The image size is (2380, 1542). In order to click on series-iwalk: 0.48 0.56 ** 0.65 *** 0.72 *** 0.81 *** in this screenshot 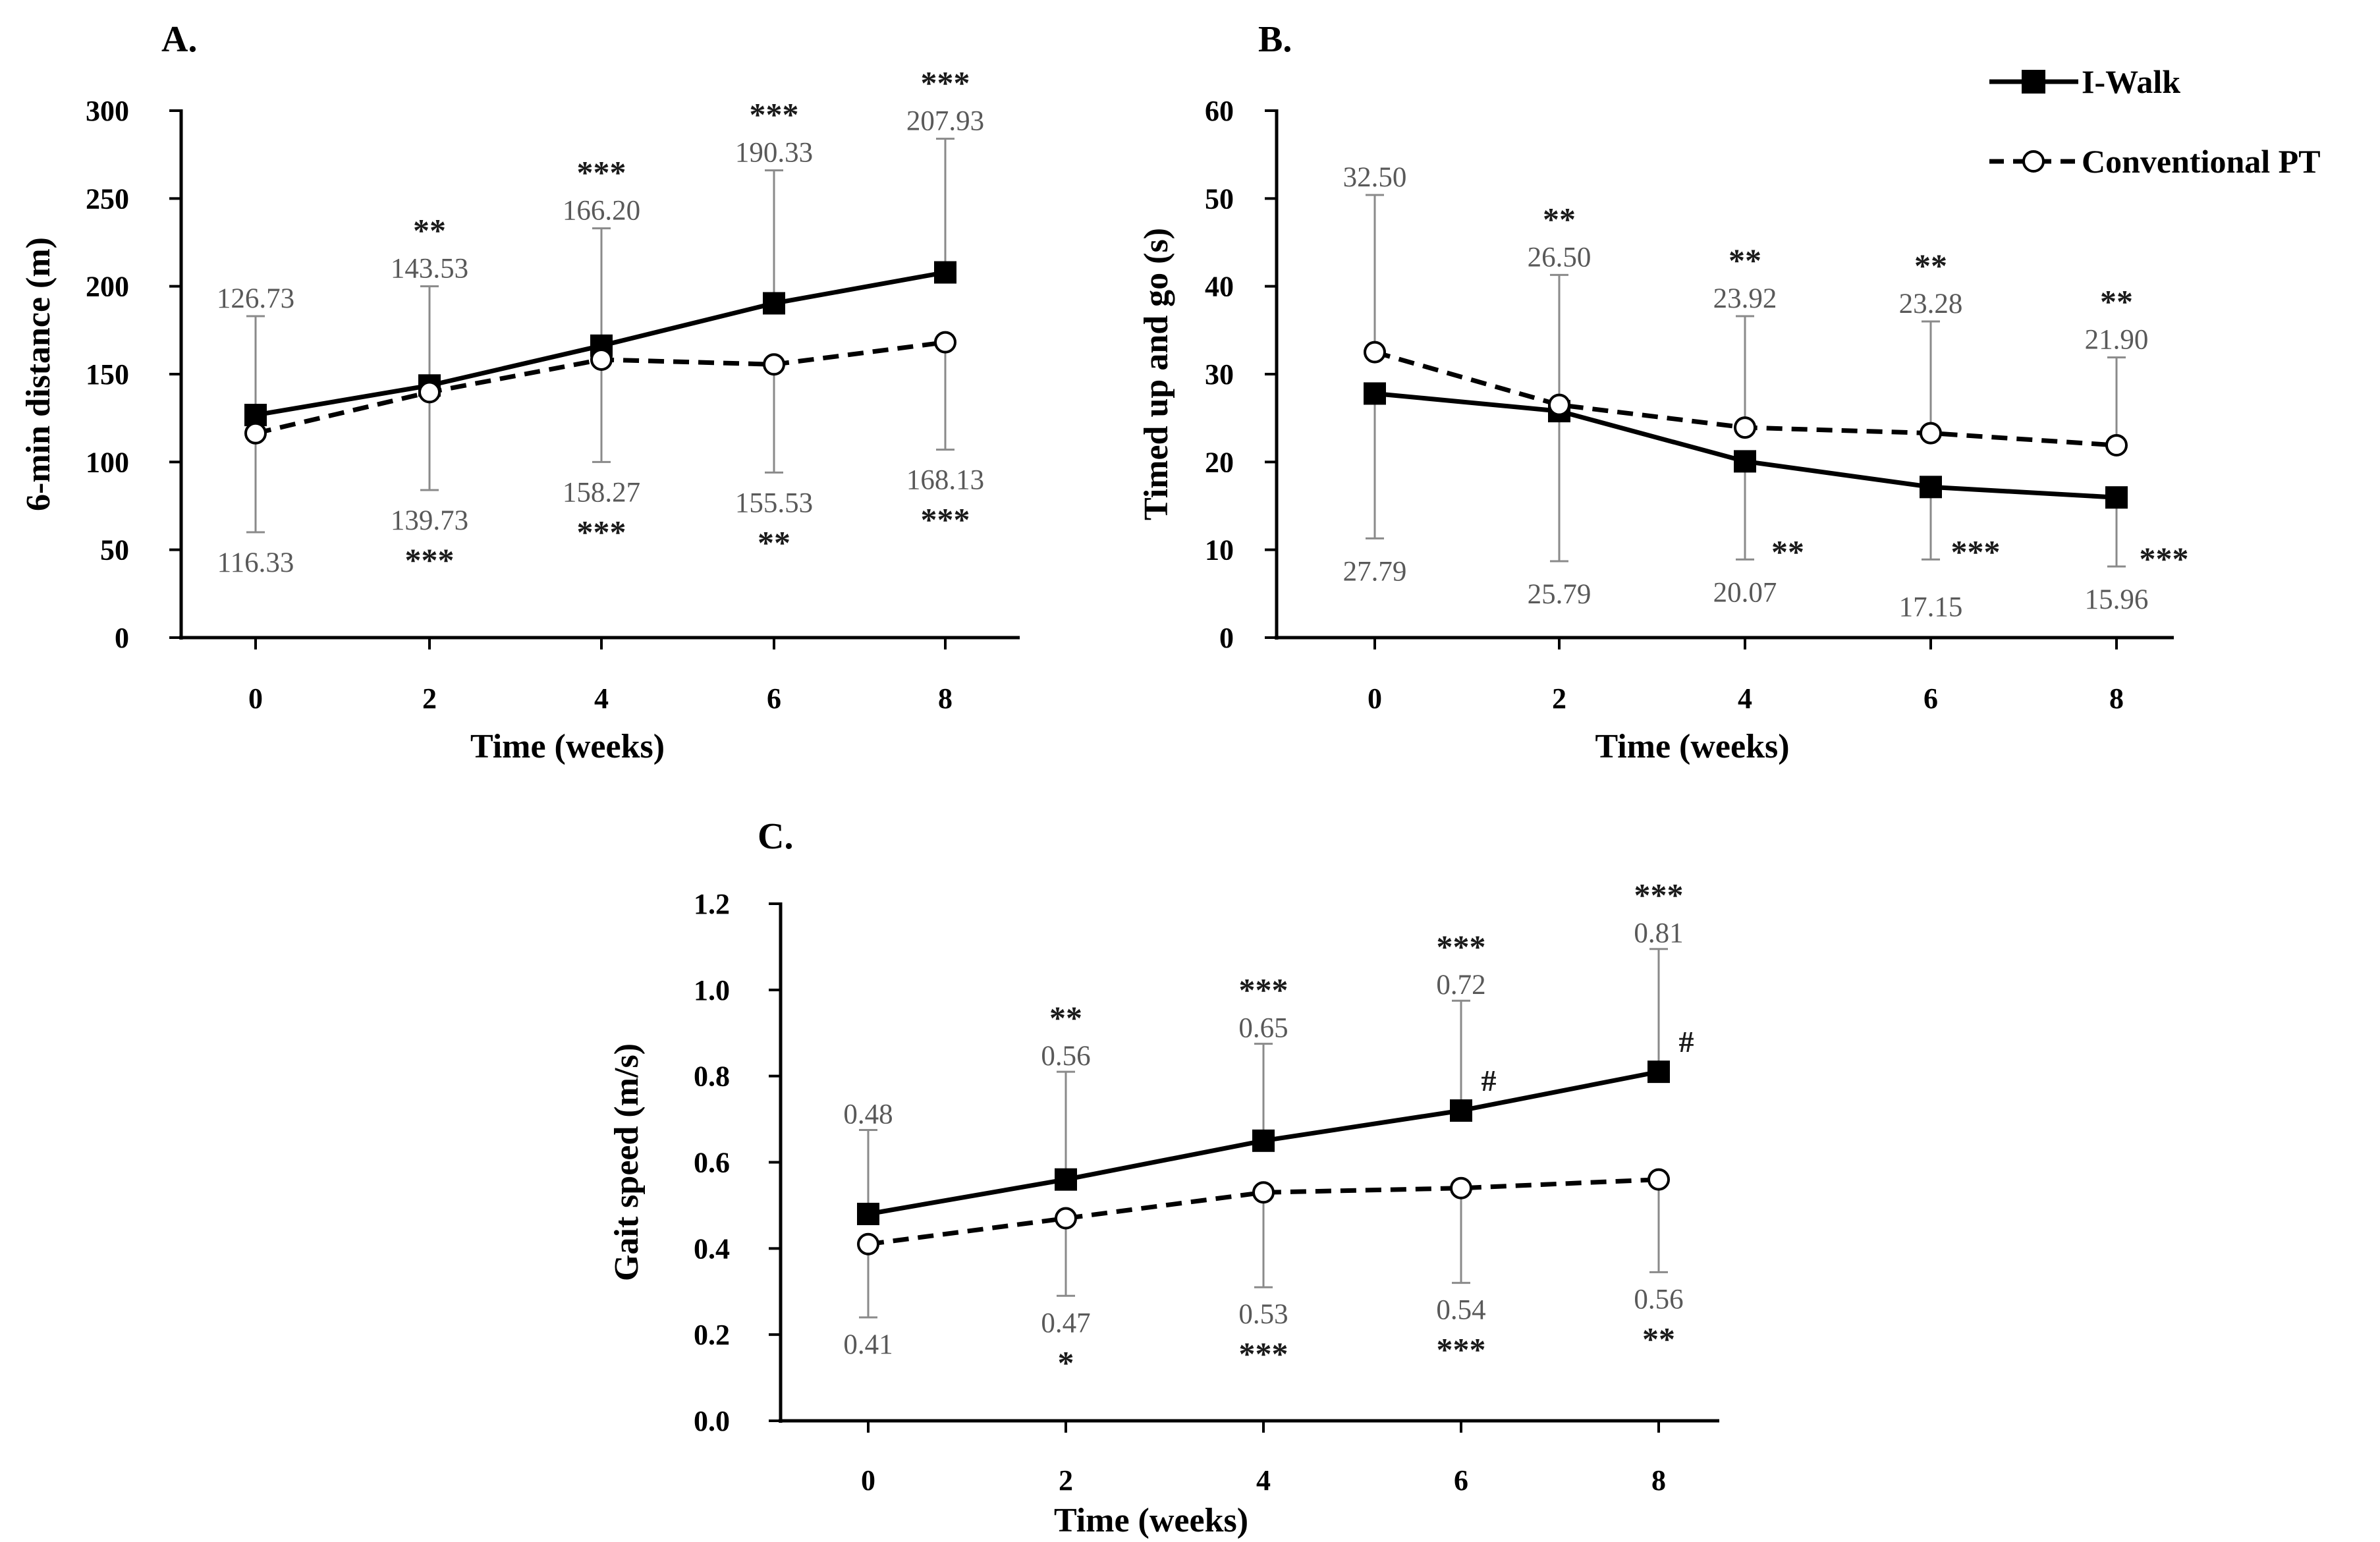, I will do `click(1263, 1051)`.